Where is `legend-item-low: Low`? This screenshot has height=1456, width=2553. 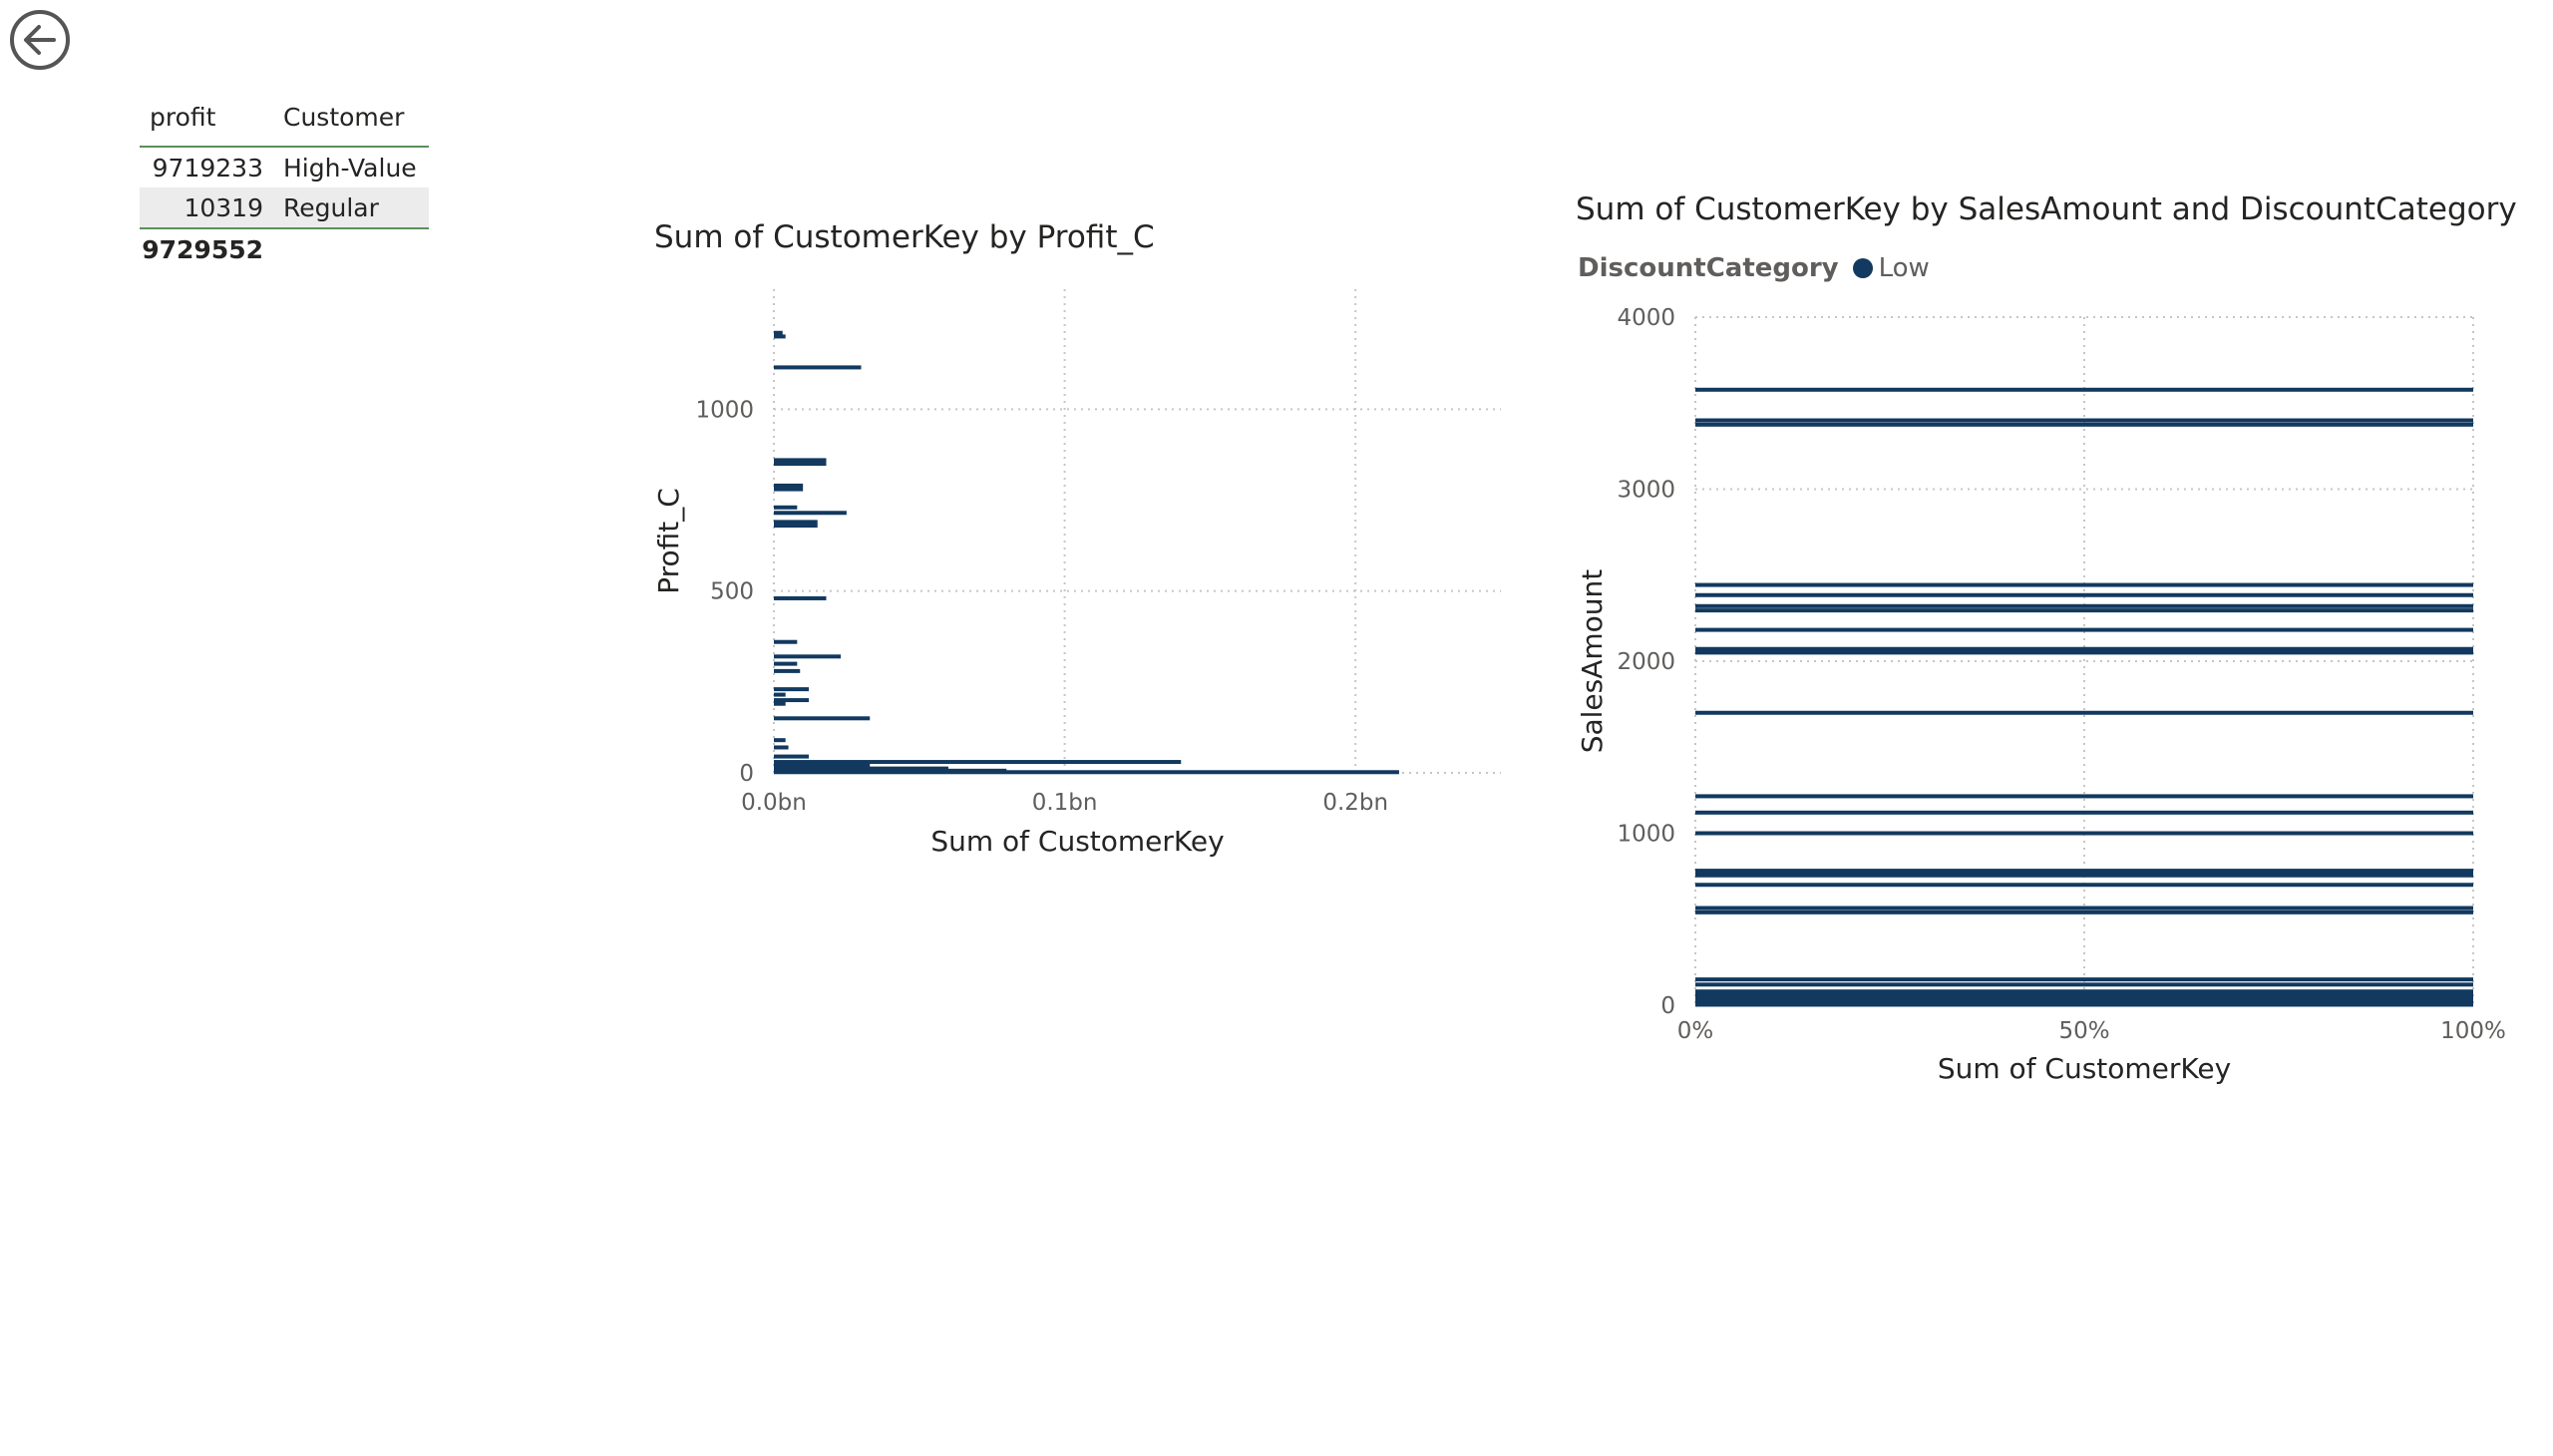 legend-item-low: Low is located at coordinates (1904, 268).